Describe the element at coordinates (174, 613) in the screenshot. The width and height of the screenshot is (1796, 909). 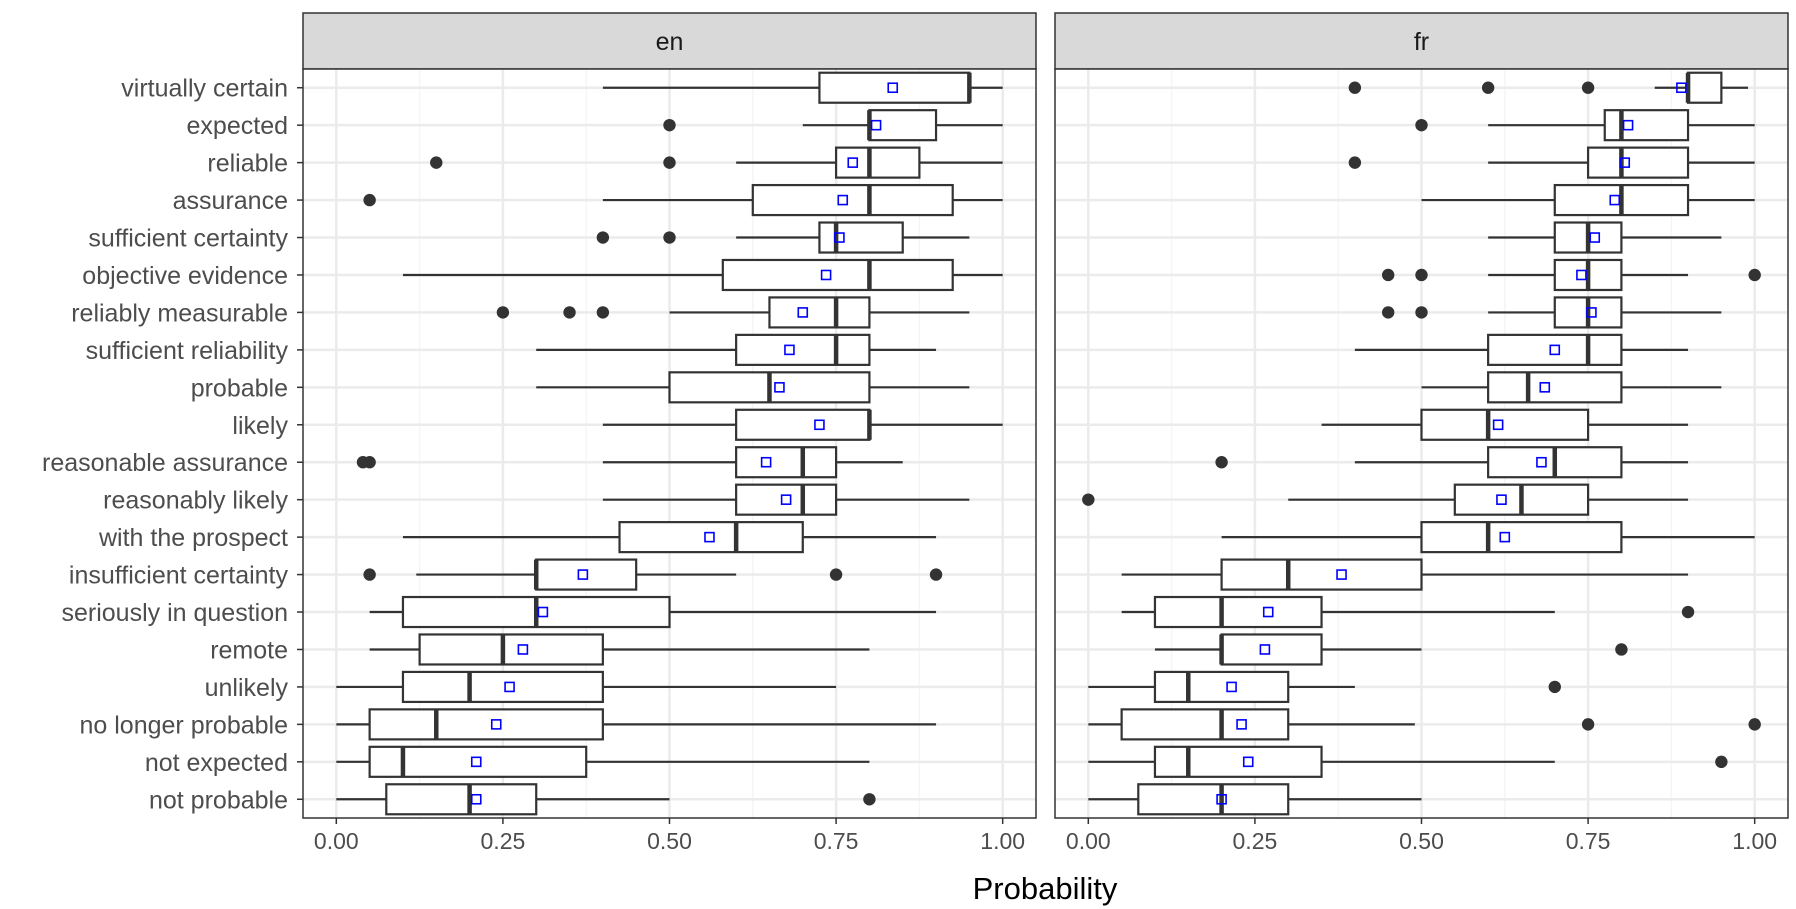
I see `category-label: seriously in question` at that location.